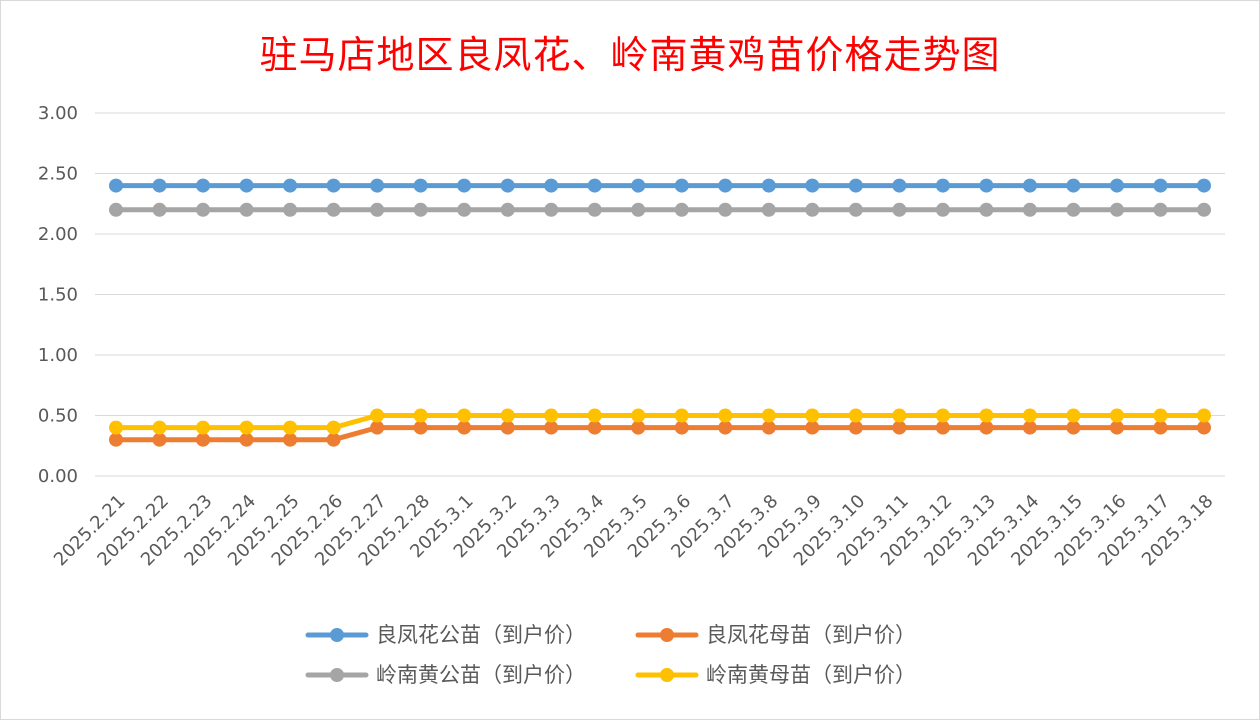 The width and height of the screenshot is (1260, 720). Describe the element at coordinates (630, 55) in the screenshot. I see `chart-title: 驻马店地区良凤花、岭南黄鸡苗价格走势图` at that location.